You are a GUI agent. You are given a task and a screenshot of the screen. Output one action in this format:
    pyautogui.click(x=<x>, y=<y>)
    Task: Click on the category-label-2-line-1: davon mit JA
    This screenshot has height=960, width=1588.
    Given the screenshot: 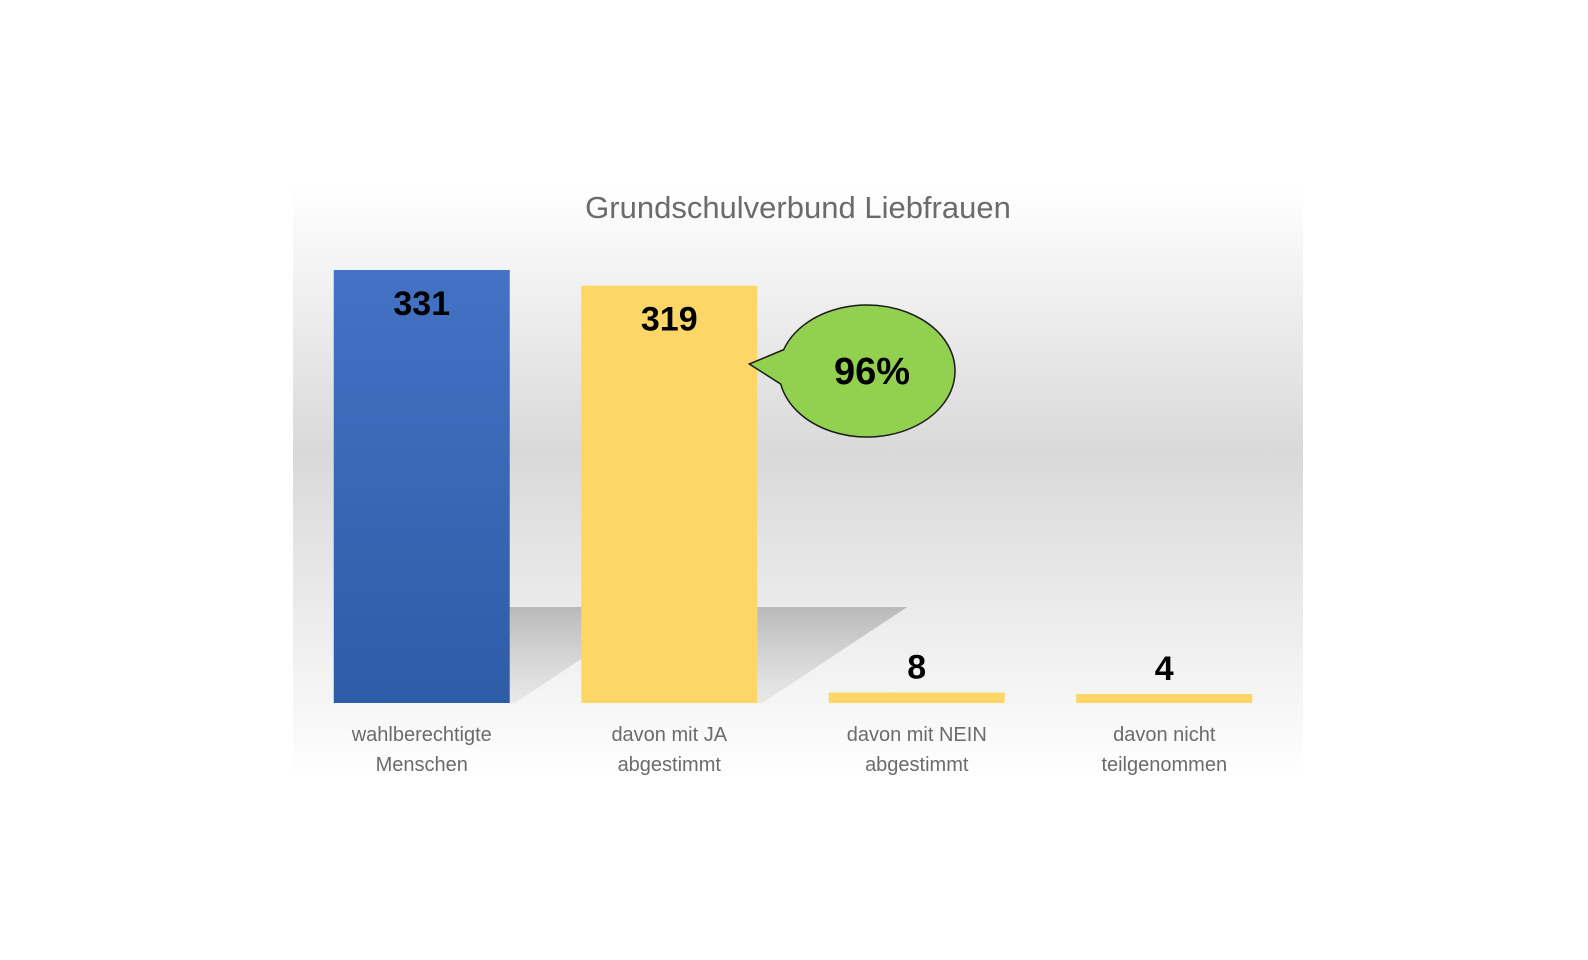 What is the action you would take?
    pyautogui.click(x=669, y=735)
    